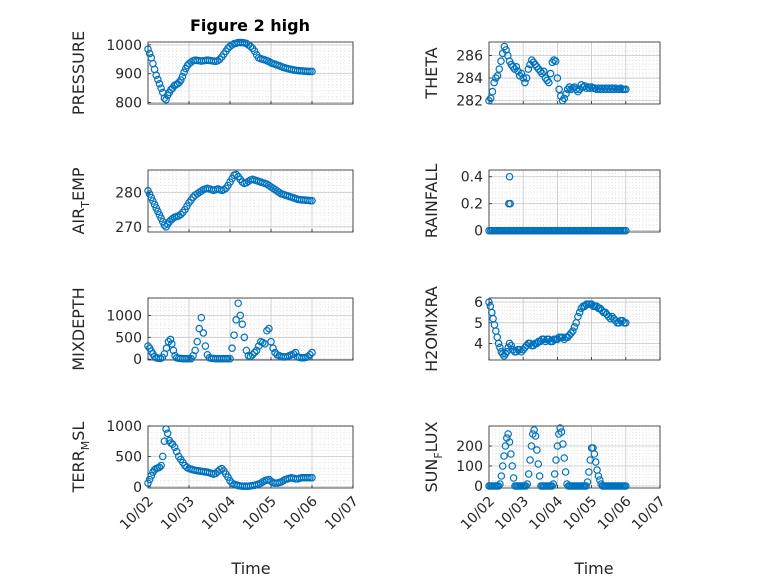 This screenshot has width=778, height=583. What do you see at coordinates (469, 79) in the screenshot?
I see `y-tick-label: 284` at bounding box center [469, 79].